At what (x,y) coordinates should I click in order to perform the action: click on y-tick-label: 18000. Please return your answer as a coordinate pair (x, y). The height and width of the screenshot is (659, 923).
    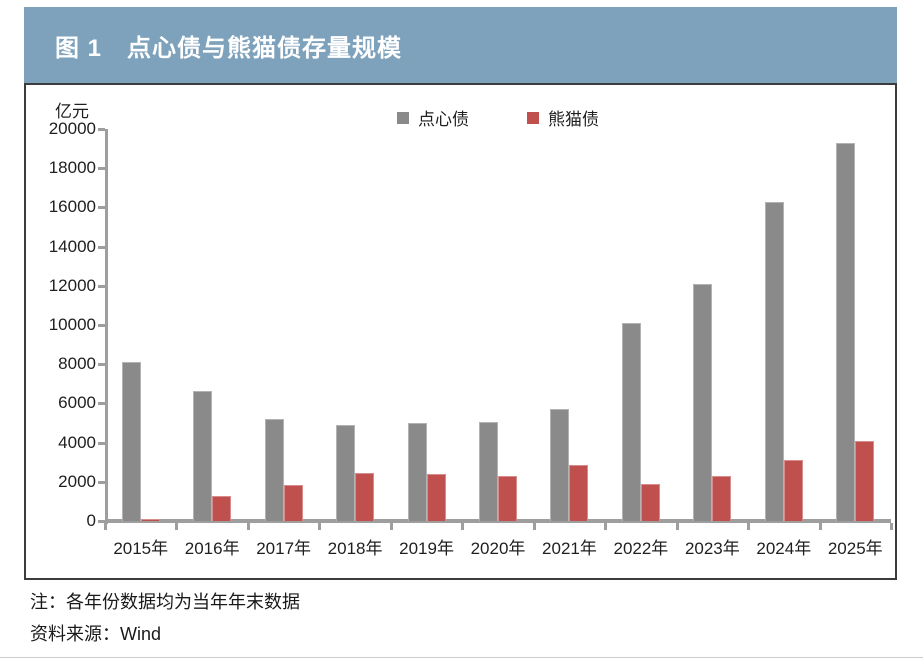
    Looking at the image, I should click on (72, 168).